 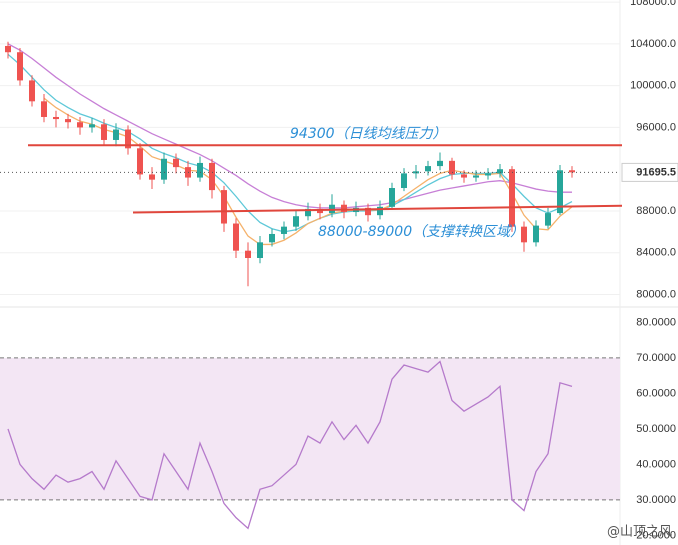 What do you see at coordinates (656, 172) in the screenshot?
I see `last-price-label: 91695.5` at bounding box center [656, 172].